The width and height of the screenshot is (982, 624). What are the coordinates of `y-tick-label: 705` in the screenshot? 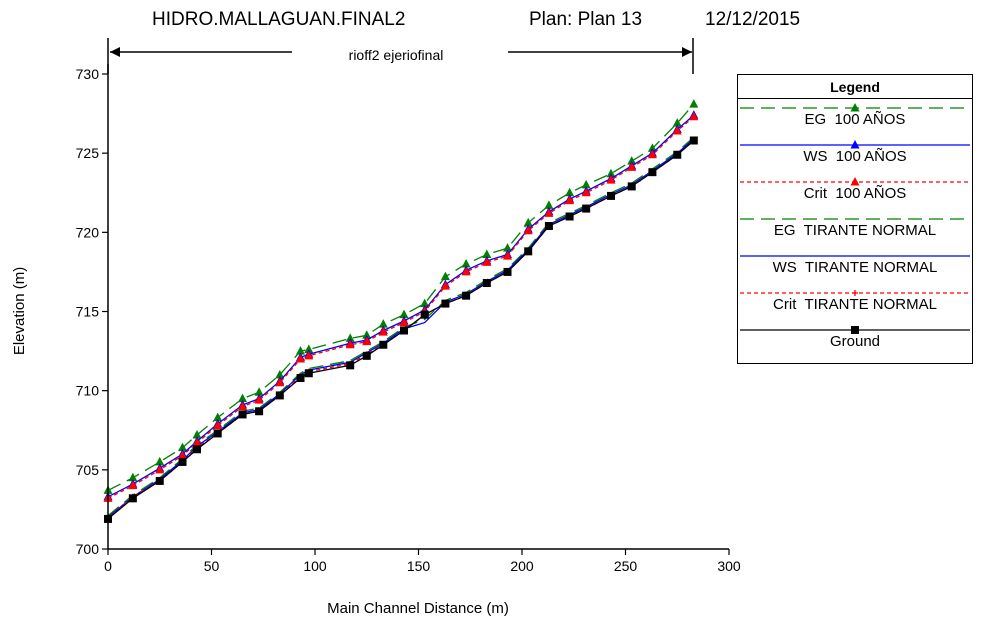 It's located at (88, 470).